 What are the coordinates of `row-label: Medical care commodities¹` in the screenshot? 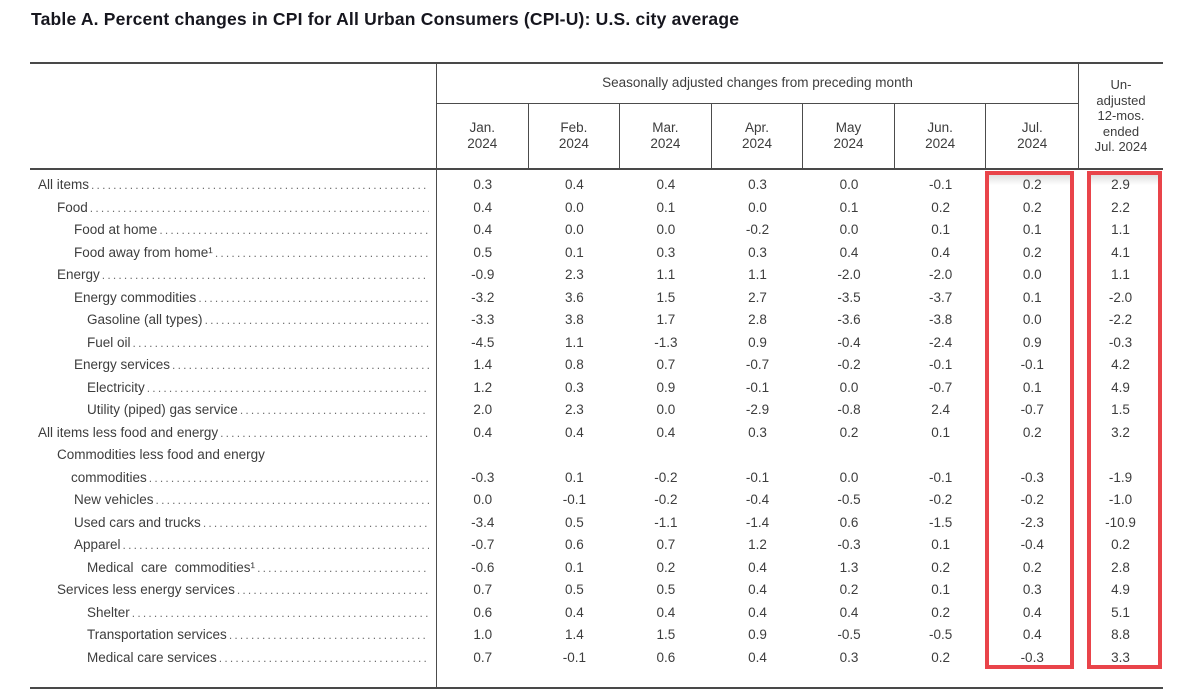 It's located at (233, 567).